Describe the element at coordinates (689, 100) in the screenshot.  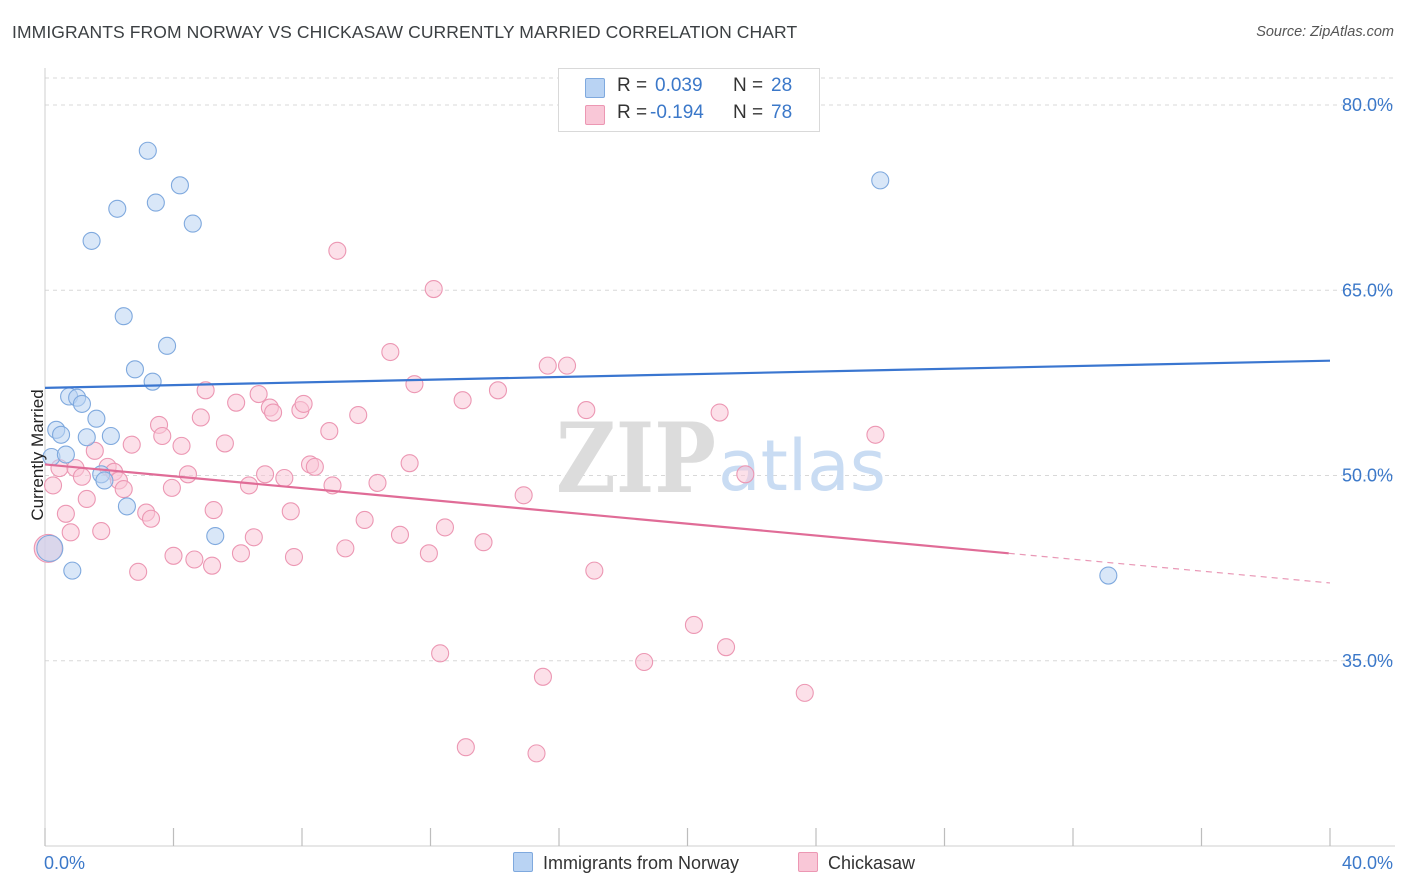
I see `correlation-legend: R = 0.039 N = 28 R = -0.194 N = 78` at that location.